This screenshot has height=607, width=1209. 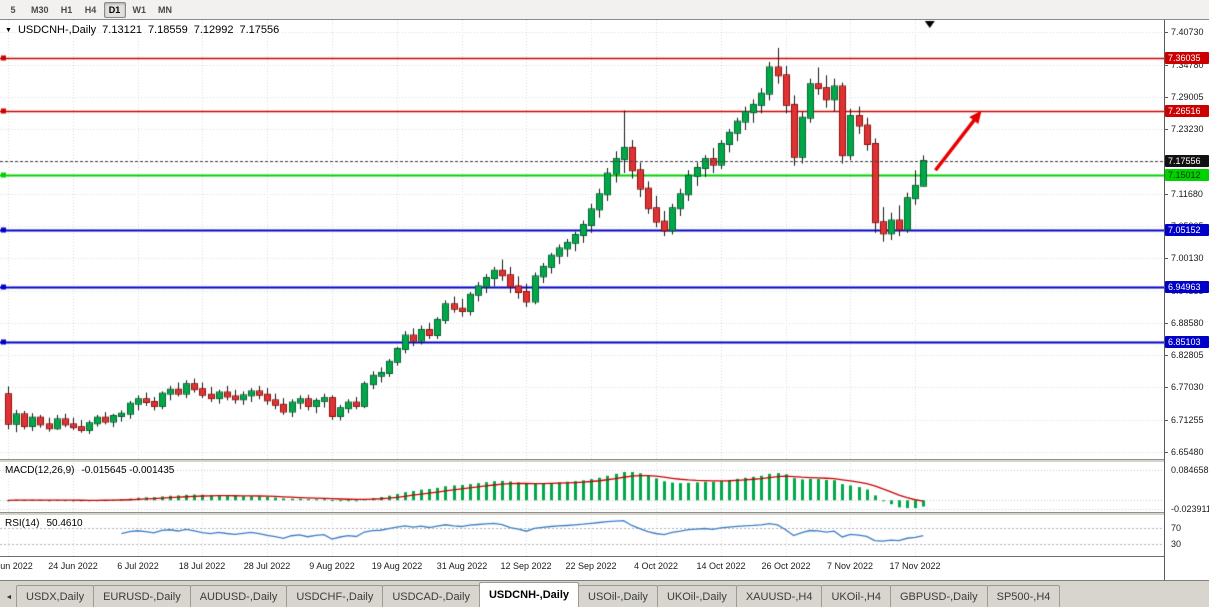 I want to click on ohlc-high: 7.18559, so click(x=167, y=30).